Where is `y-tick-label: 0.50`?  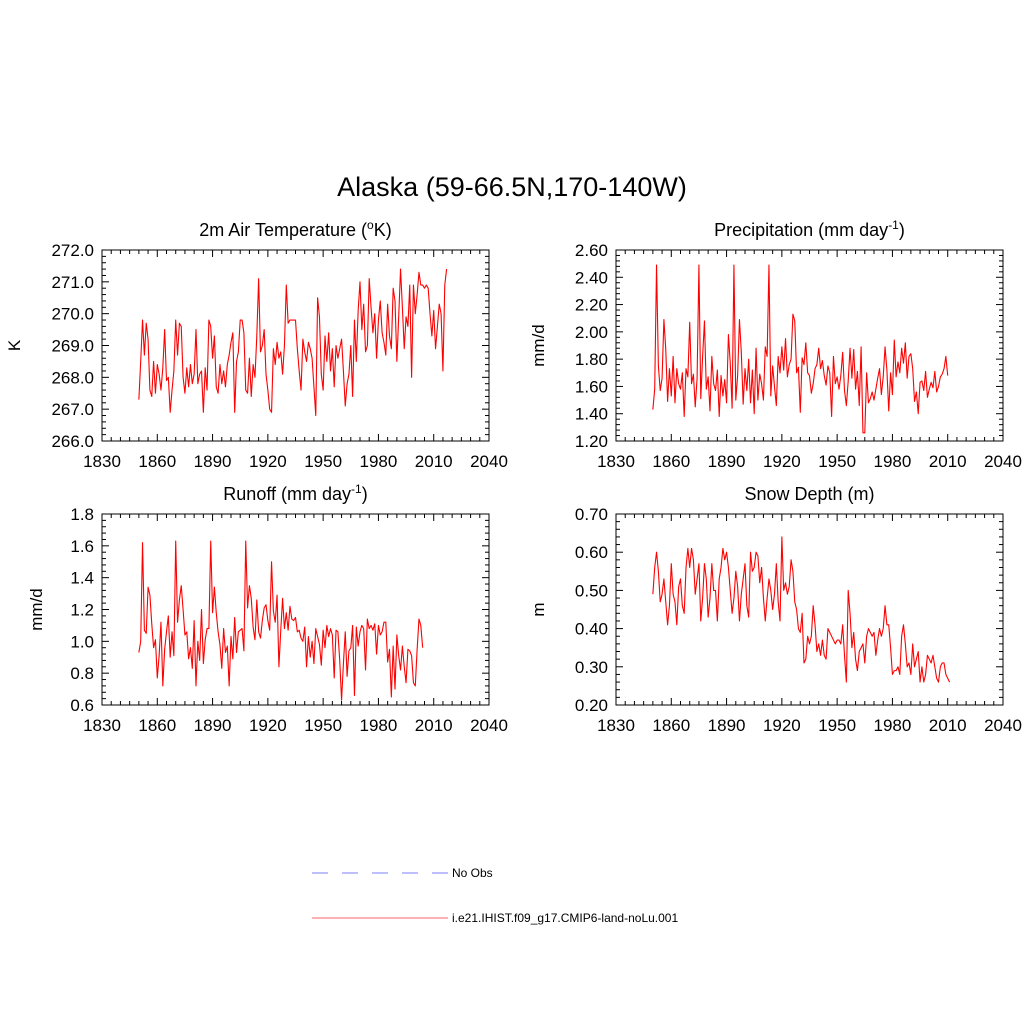
y-tick-label: 0.50 is located at coordinates (591, 590).